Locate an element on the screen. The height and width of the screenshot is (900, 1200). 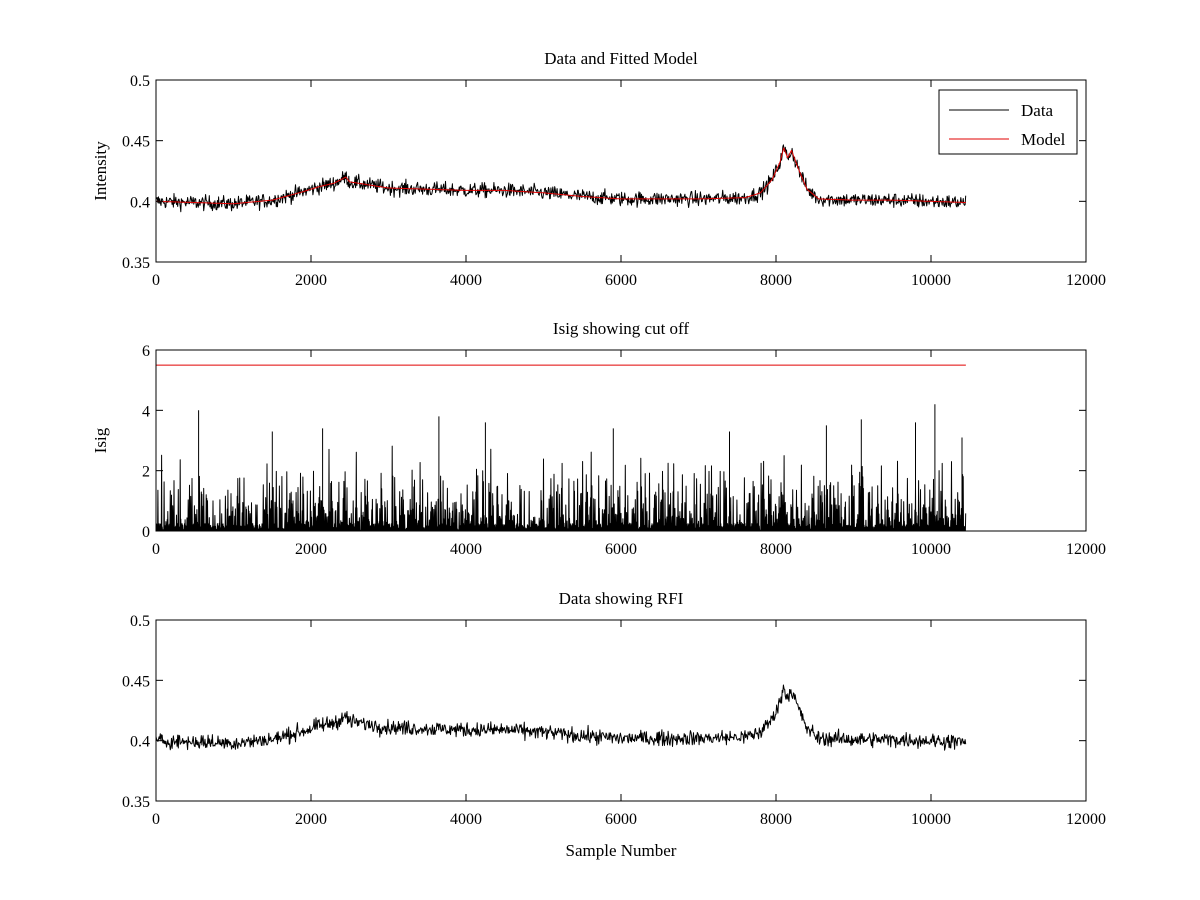
legend: Data Model is located at coordinates (1008, 122).